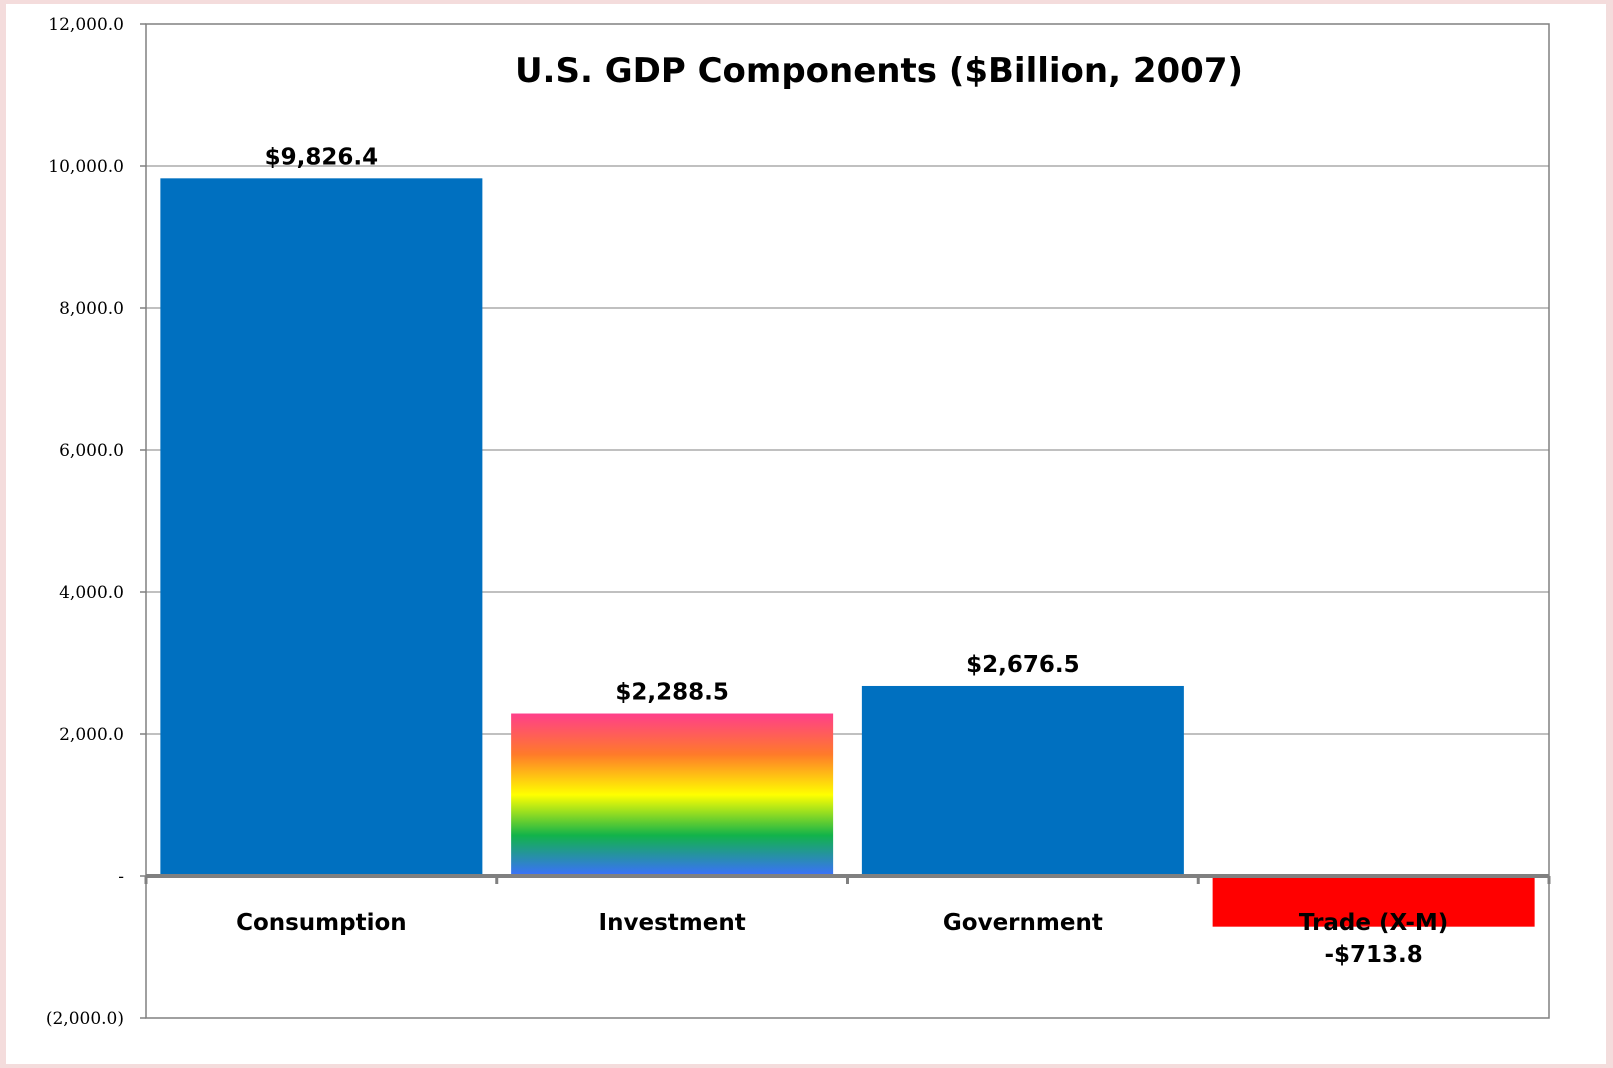  I want to click on bar-investment, so click(672, 794).